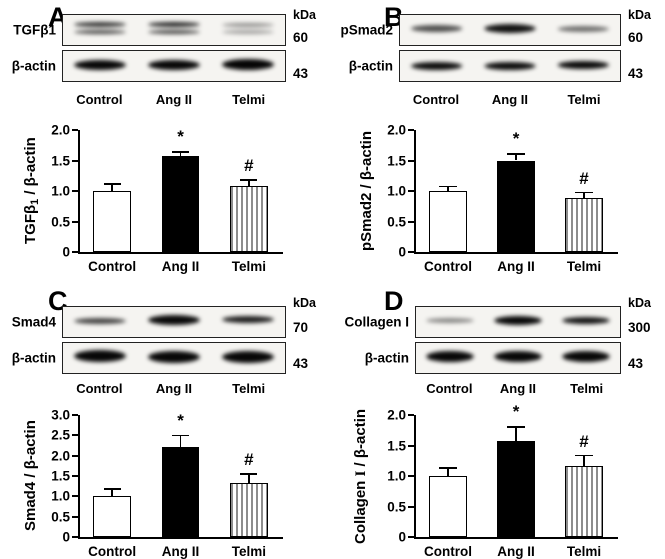 The height and width of the screenshot is (559, 665). What do you see at coordinates (167, 483) in the screenshot?
I see `chart-plot-area-c: 0 0.5 1.0 1.5 2.0 2.5 3.0 Control * Ang II # Telmi` at bounding box center [167, 483].